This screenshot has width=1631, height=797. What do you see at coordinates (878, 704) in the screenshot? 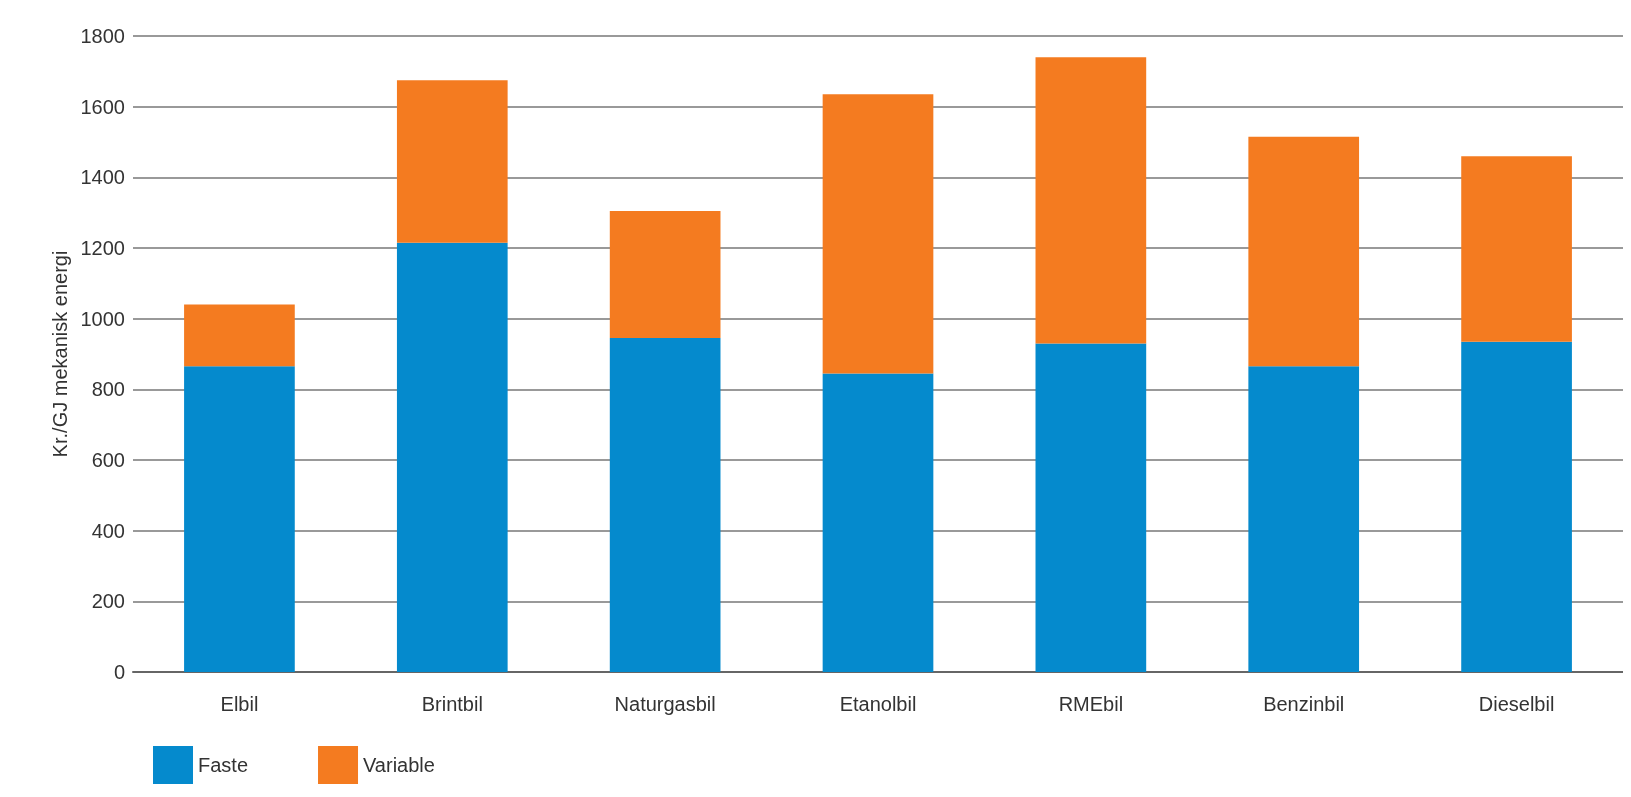
I see `x-tick-label: Etanolbil` at bounding box center [878, 704].